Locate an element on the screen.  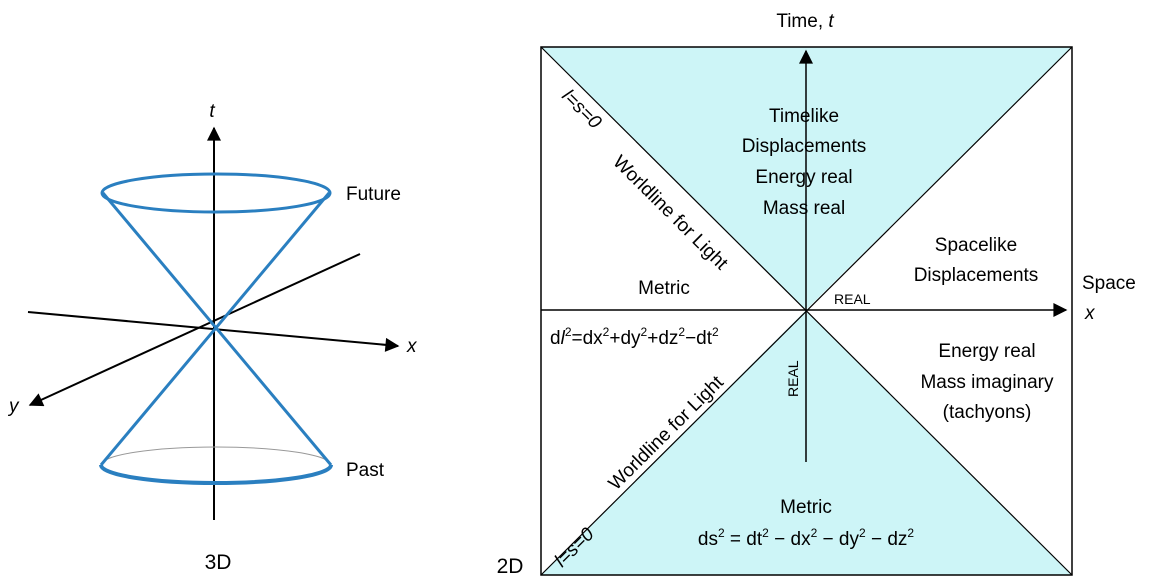
future-label: Future is located at coordinates (373, 194).